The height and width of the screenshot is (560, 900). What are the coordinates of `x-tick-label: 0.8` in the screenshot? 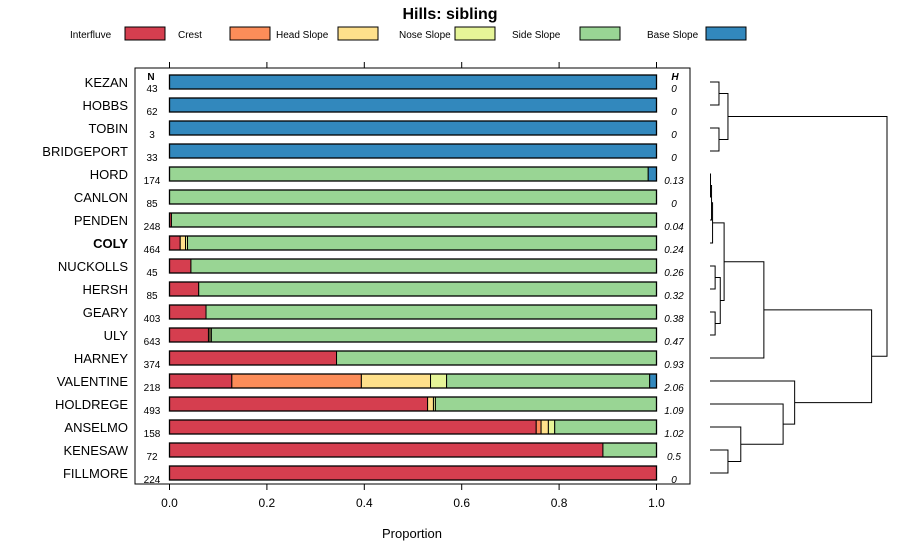 It's located at (559, 503).